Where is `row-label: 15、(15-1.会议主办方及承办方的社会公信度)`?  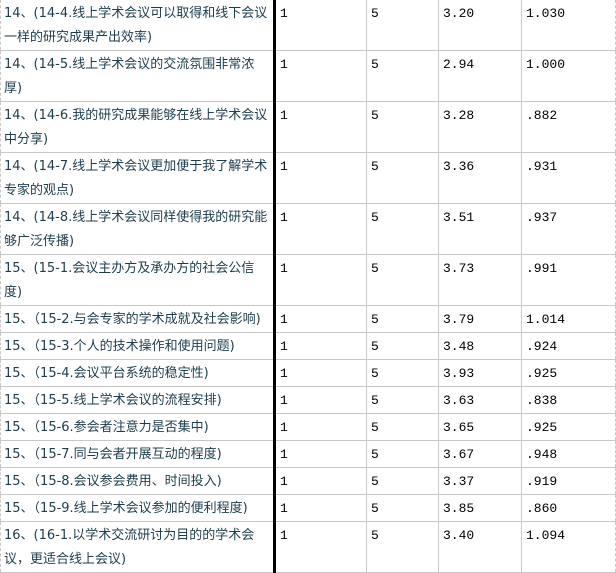
row-label: 15、(15-1.会议主办方及承办方的社会公信度) is located at coordinates (137, 280).